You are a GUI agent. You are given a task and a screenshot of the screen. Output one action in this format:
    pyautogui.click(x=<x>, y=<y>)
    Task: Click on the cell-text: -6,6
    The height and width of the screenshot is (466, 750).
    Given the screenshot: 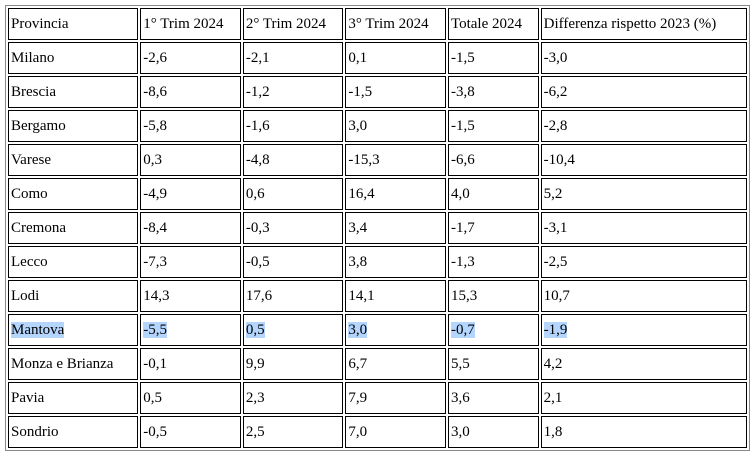 What is the action you would take?
    pyautogui.click(x=462, y=159)
    